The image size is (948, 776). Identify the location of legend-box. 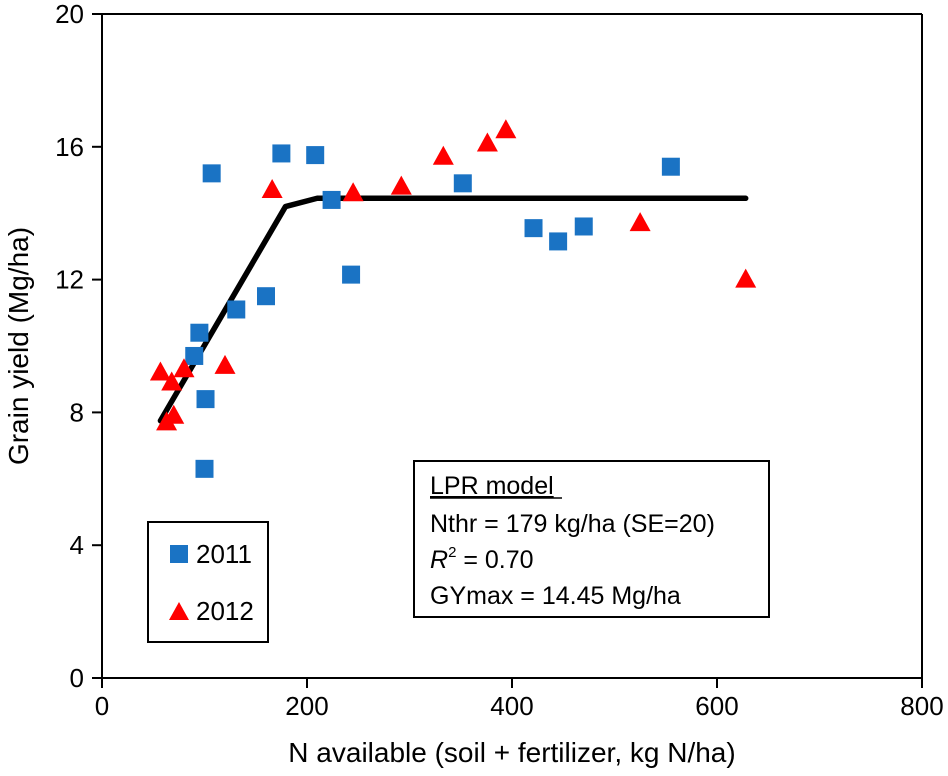
(208, 582).